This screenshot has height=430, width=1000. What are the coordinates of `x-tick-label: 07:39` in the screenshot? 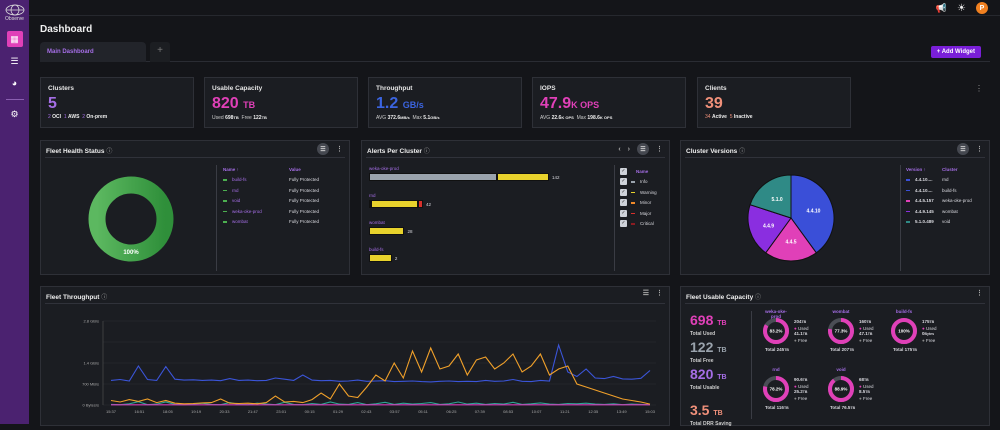 It's located at (480, 411).